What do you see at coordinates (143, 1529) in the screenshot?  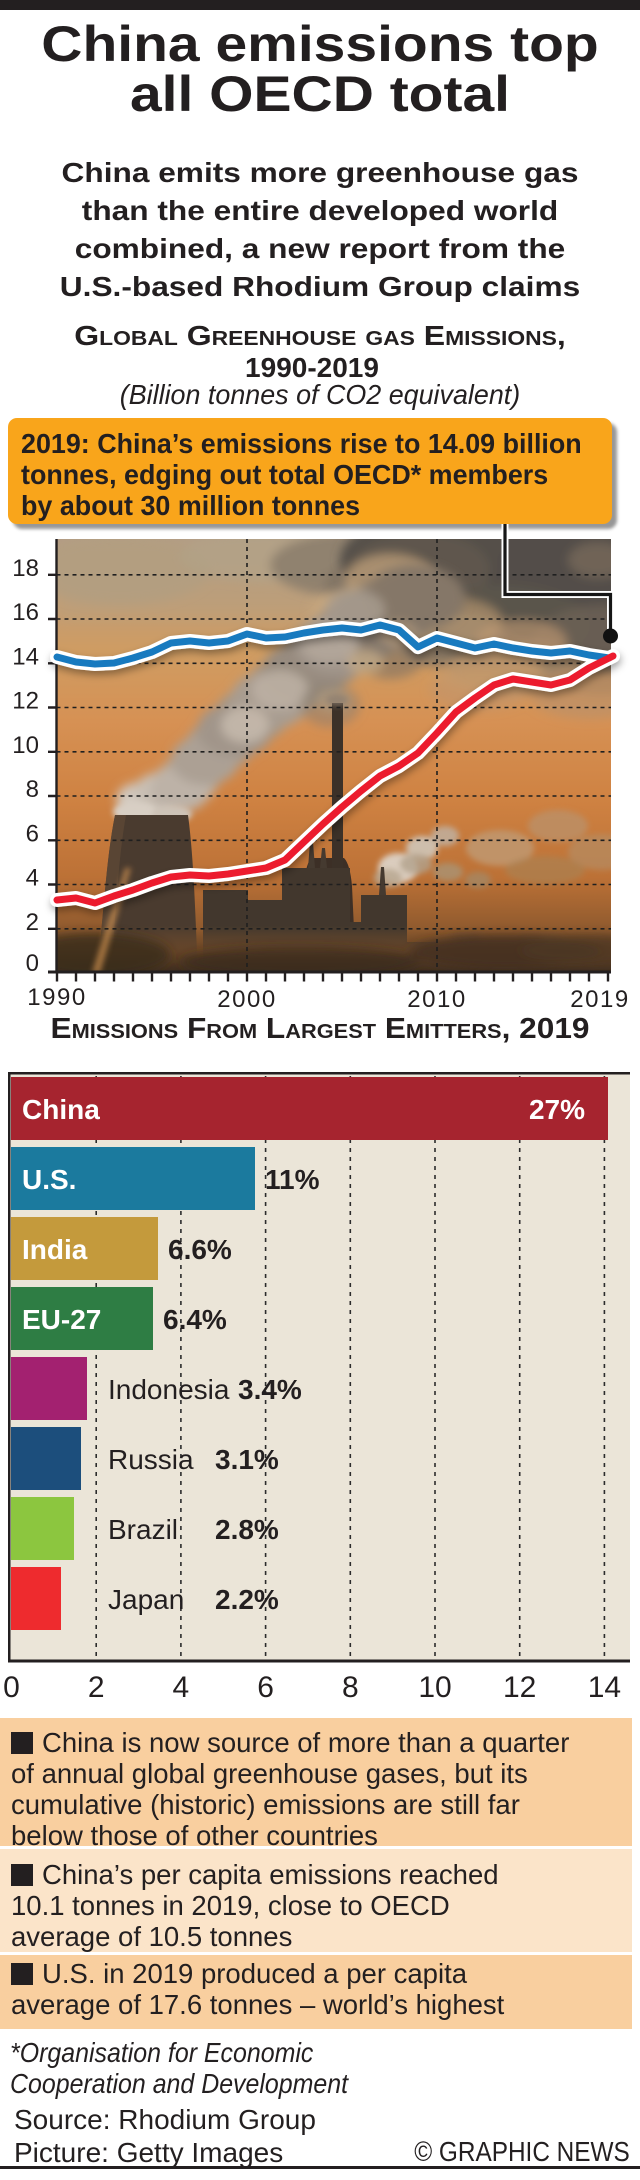 I see `svg-text: Brazil` at bounding box center [143, 1529].